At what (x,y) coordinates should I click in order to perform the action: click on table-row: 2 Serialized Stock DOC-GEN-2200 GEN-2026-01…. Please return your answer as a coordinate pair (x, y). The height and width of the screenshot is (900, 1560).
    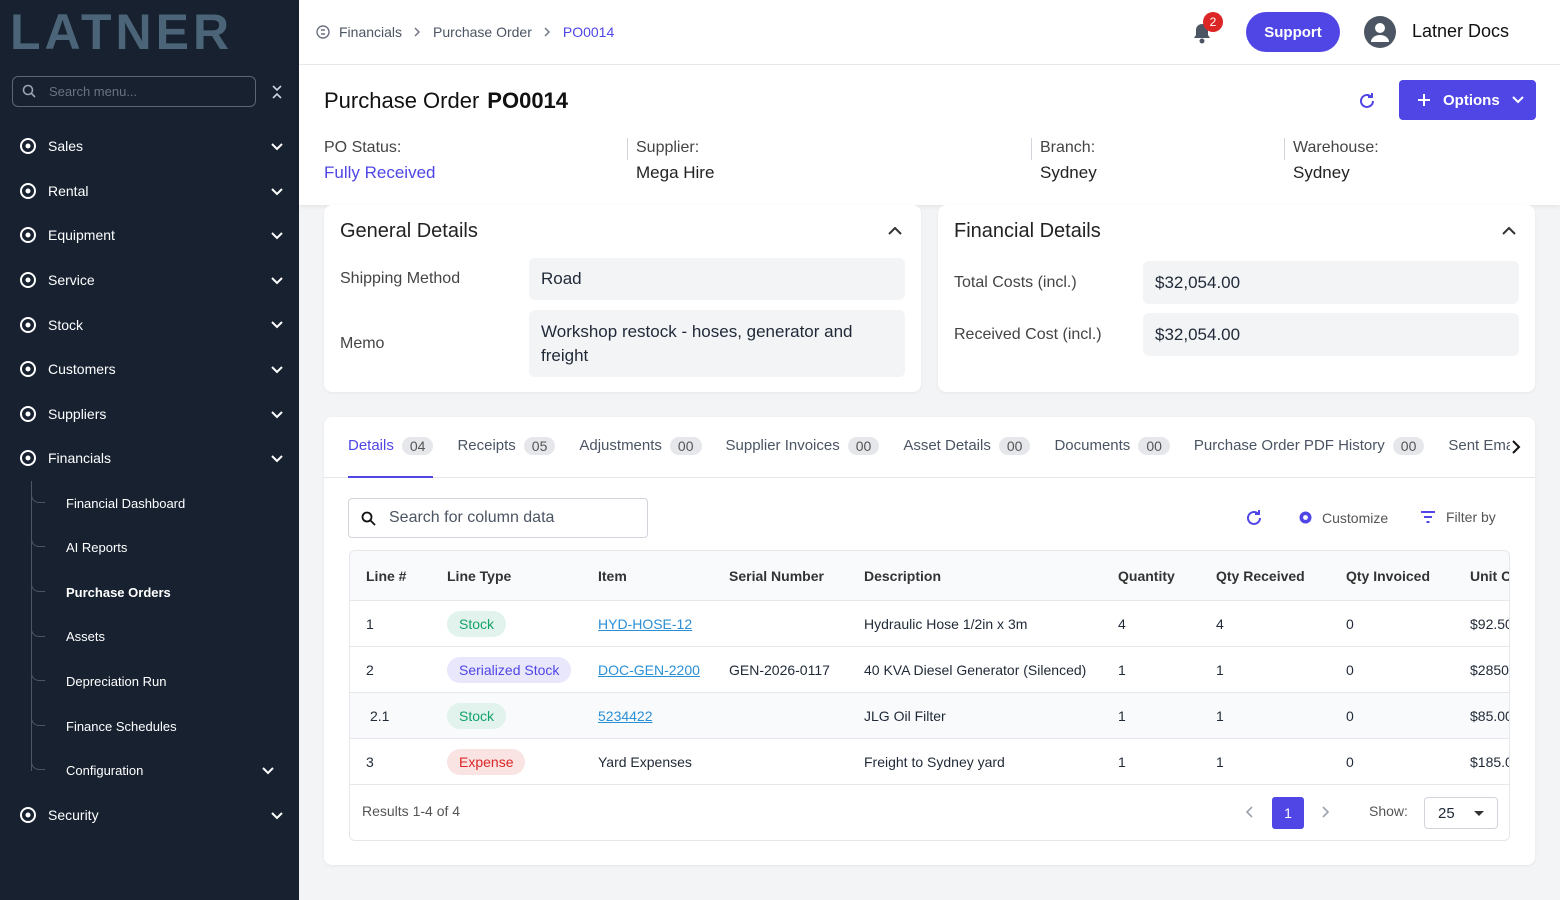
    Looking at the image, I should click on (929, 670).